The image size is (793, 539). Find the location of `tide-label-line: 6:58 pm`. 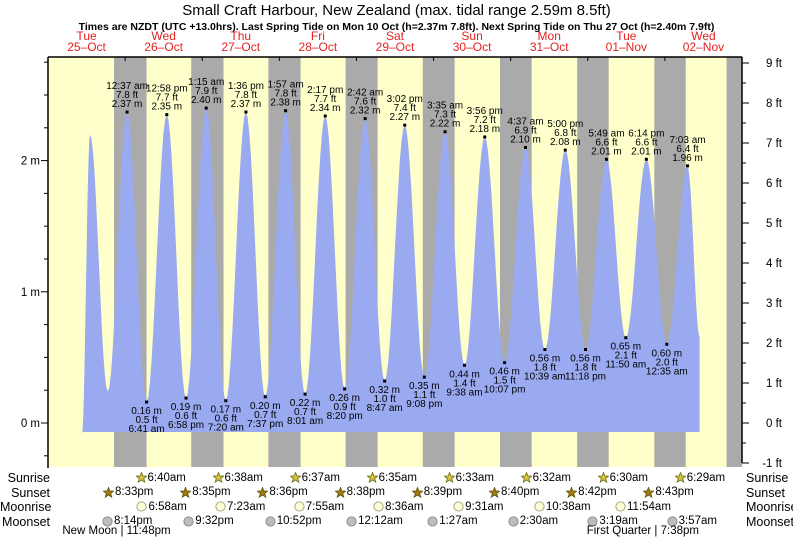

tide-label-line: 6:58 pm is located at coordinates (186, 425).